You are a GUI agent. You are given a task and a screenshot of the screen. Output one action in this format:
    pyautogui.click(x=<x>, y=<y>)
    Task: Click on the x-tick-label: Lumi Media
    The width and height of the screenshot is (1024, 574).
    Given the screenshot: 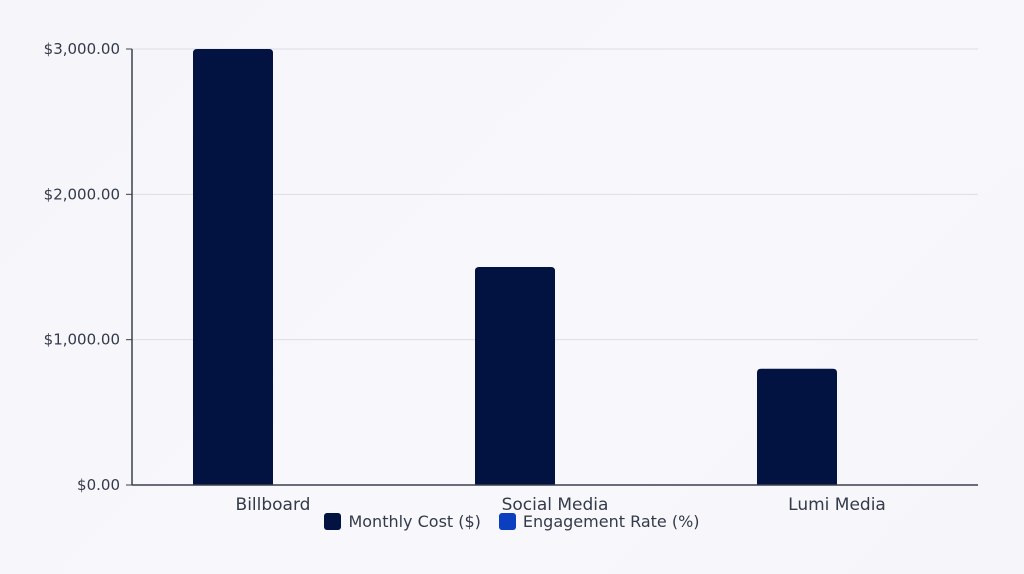 What is the action you would take?
    pyautogui.click(x=837, y=505)
    